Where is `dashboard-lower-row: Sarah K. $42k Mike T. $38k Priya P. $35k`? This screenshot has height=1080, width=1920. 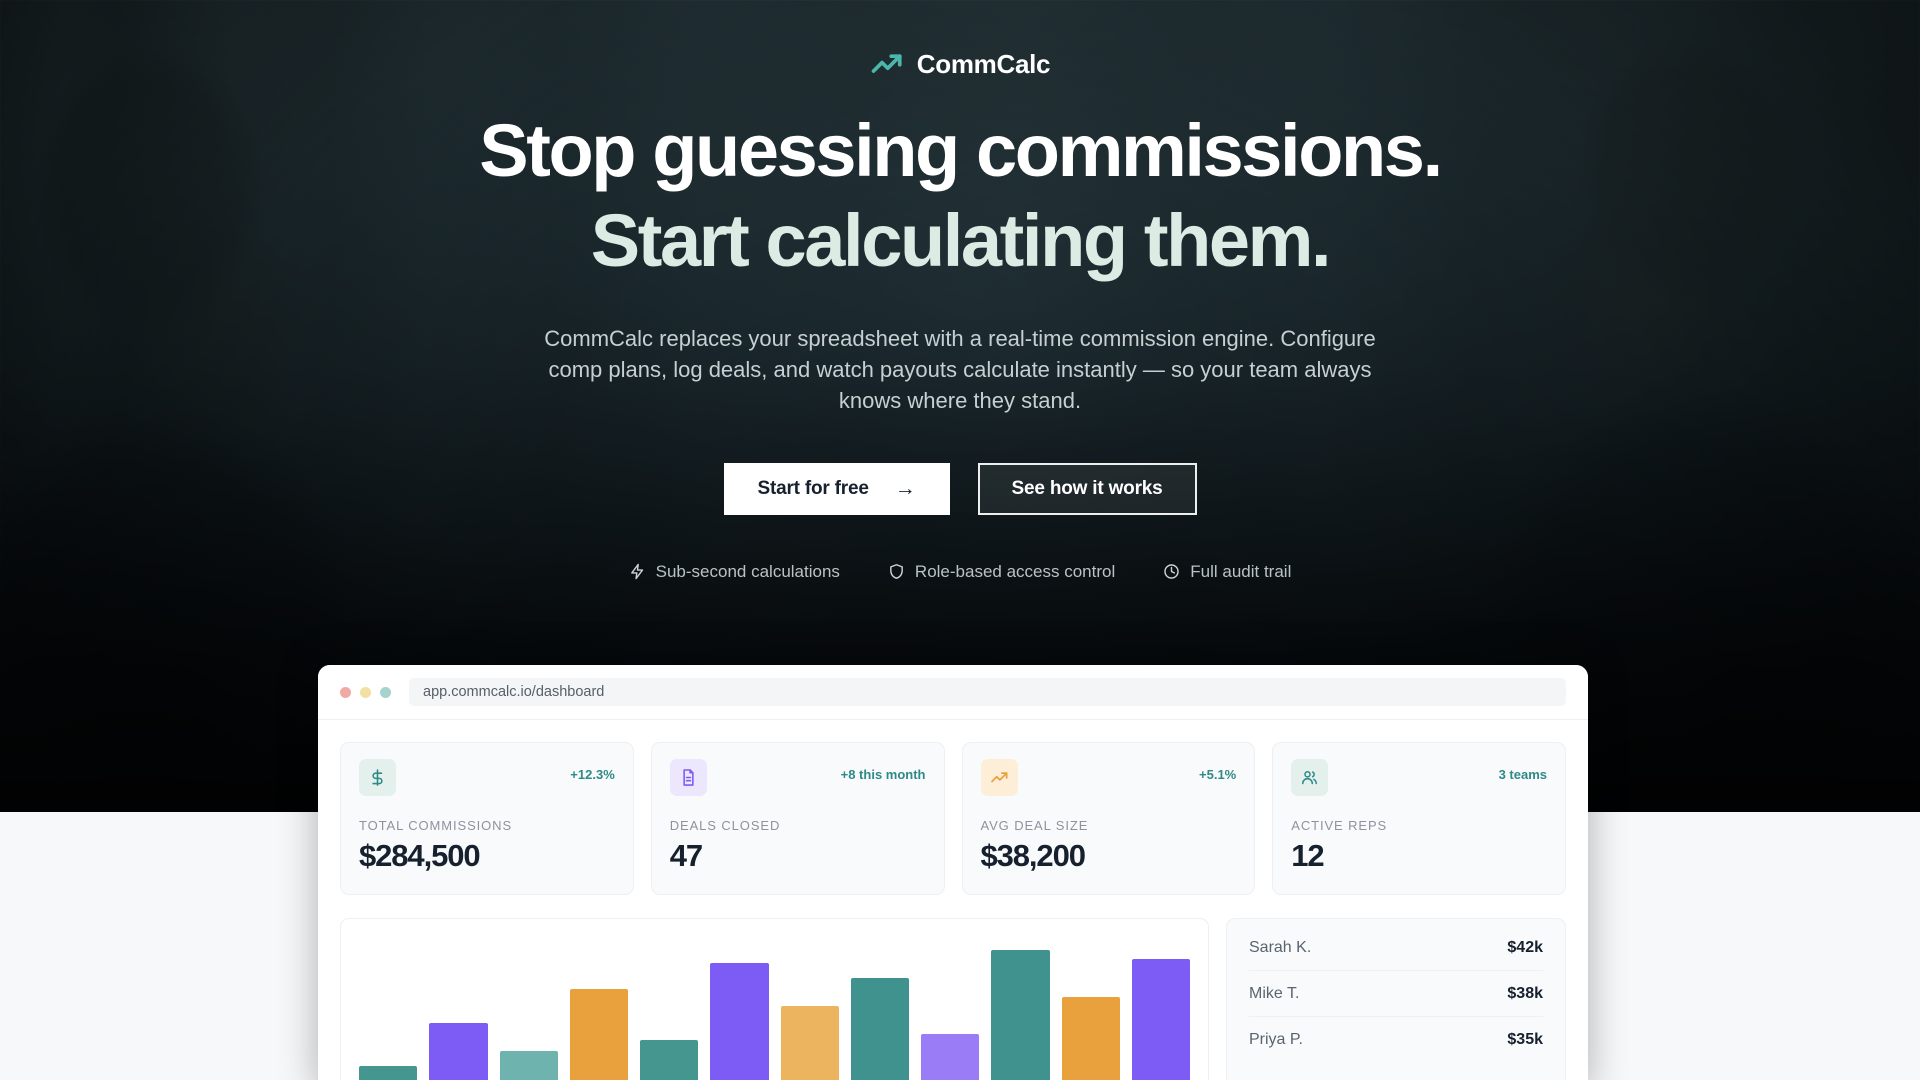
dashboard-lower-row: Sarah K. $42k Mike T. $38k Priya P. $35k is located at coordinates (953, 999).